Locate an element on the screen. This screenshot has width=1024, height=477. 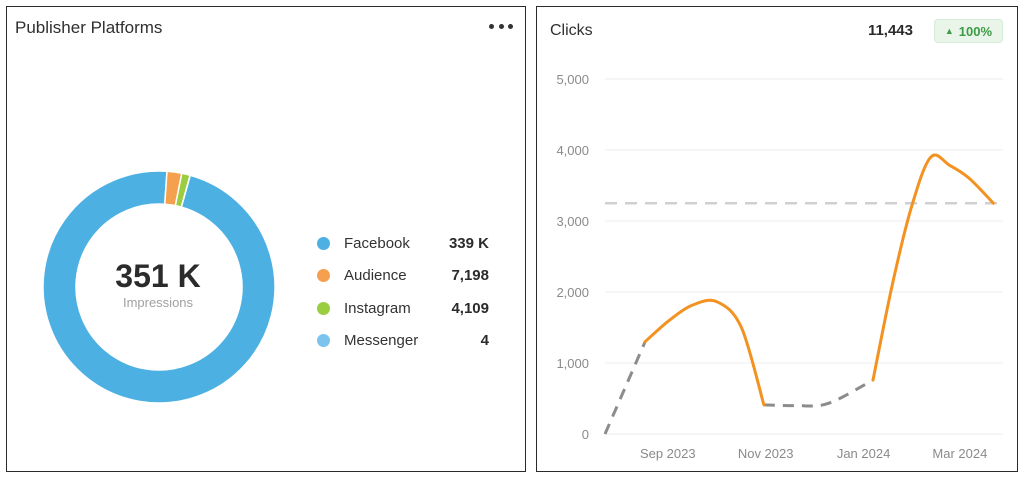
instagram-color-dot is located at coordinates (323, 308).